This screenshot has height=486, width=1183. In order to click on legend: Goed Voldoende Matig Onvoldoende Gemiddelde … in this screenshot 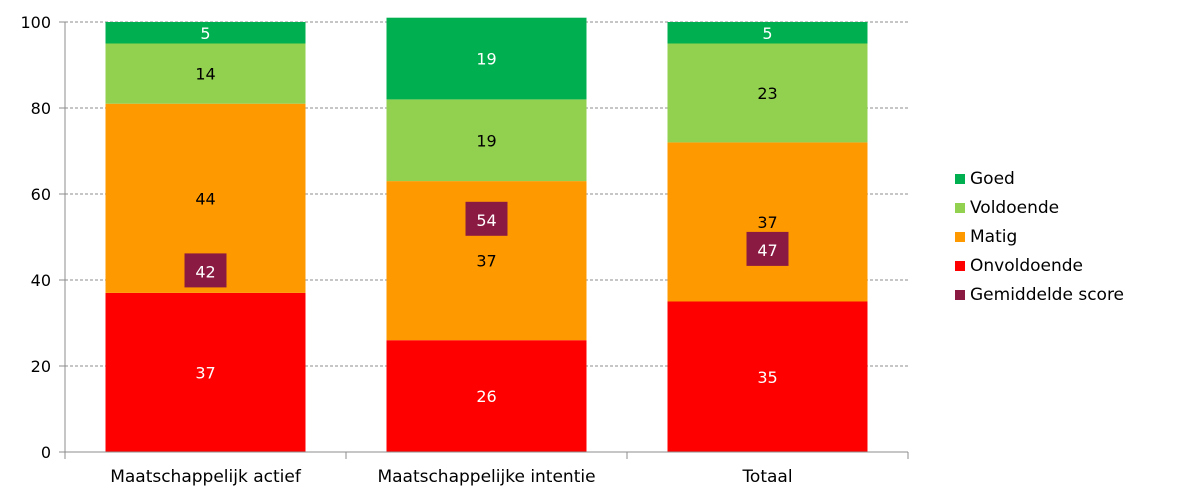, I will do `click(1039, 236)`.